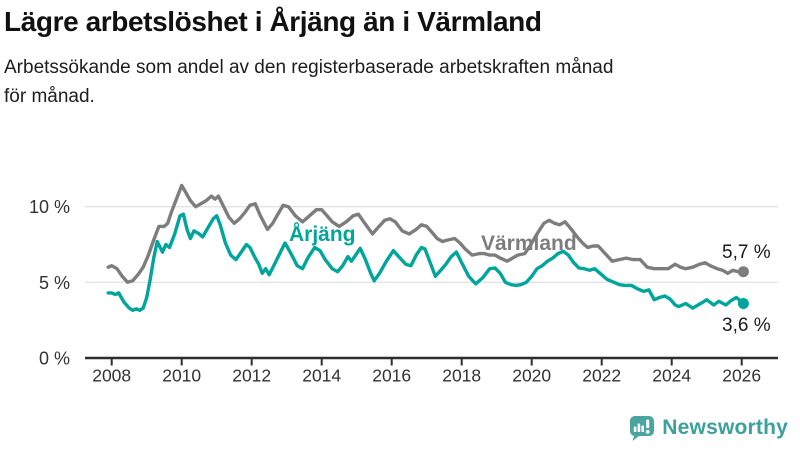  What do you see at coordinates (391, 376) in the screenshot?
I see `x-tick-label: 2016` at bounding box center [391, 376].